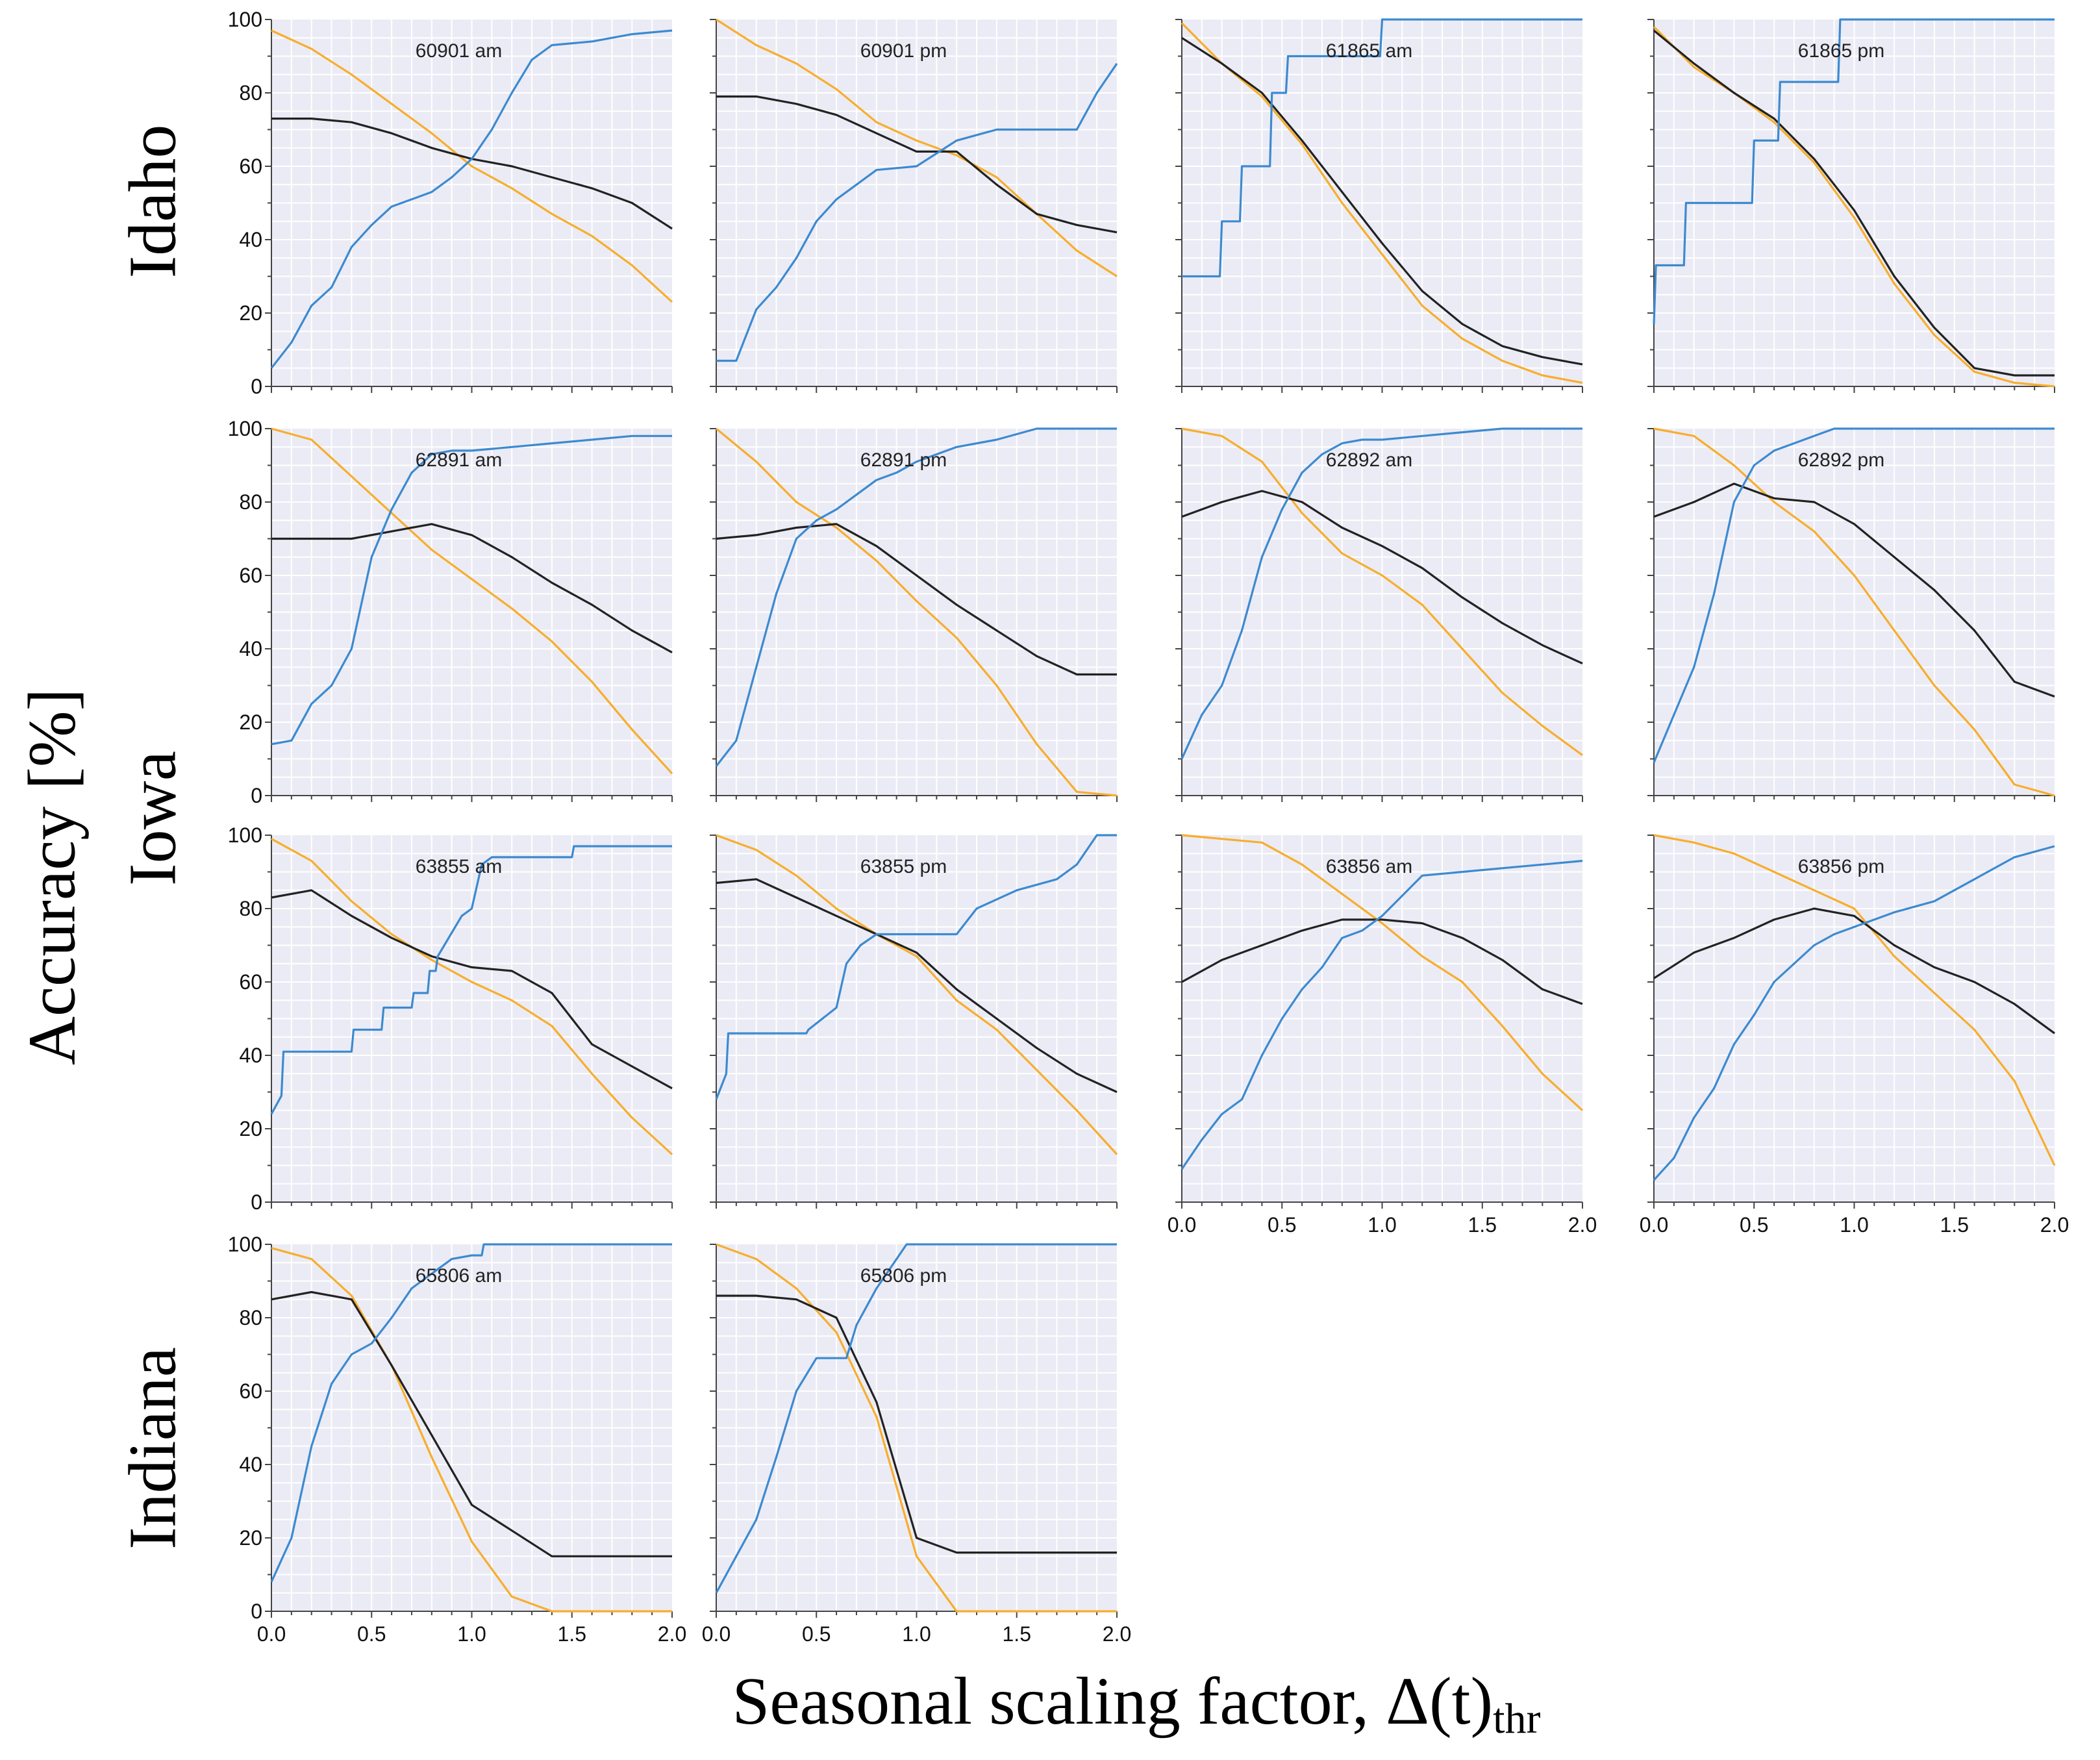 The image size is (2100, 1760). What do you see at coordinates (459, 460) in the screenshot?
I see `panel-title: 62891 am` at bounding box center [459, 460].